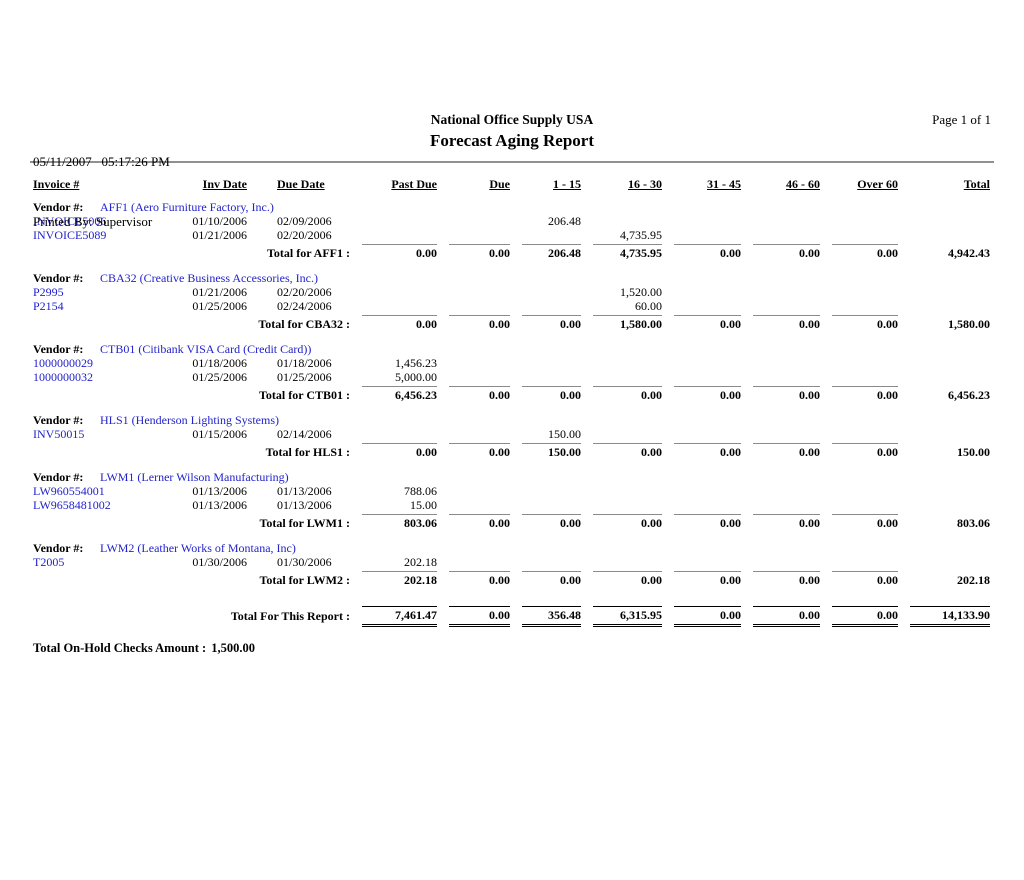 This screenshot has height=880, width=1024. I want to click on total-46-60: 0.00, so click(780, 251).